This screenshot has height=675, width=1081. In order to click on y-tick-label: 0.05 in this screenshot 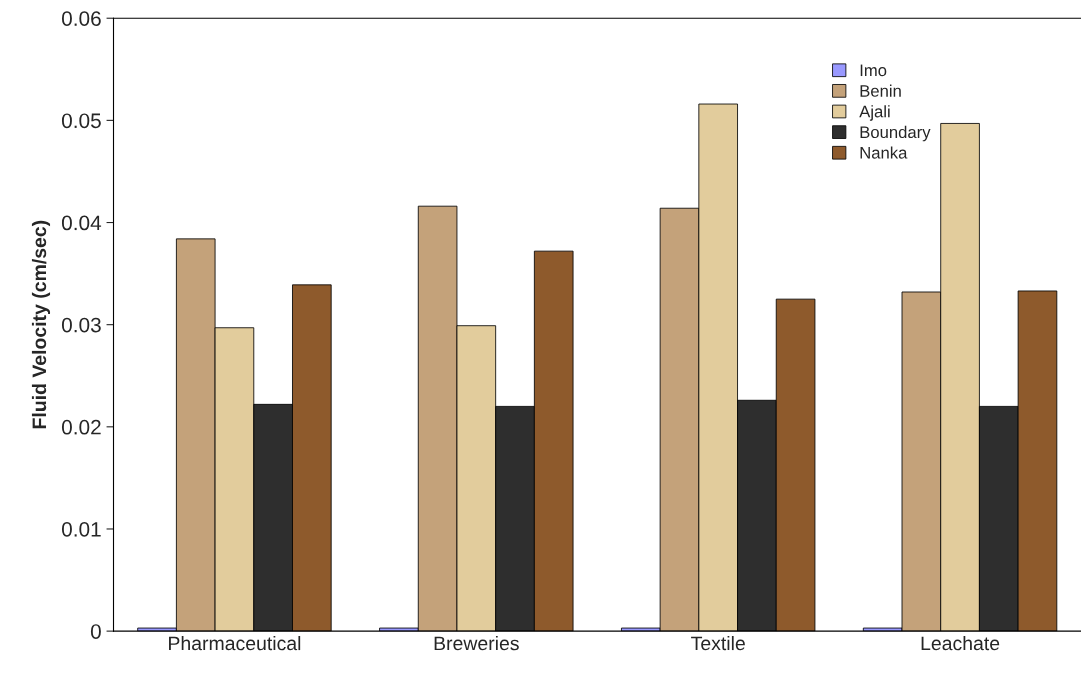, I will do `click(81, 121)`.